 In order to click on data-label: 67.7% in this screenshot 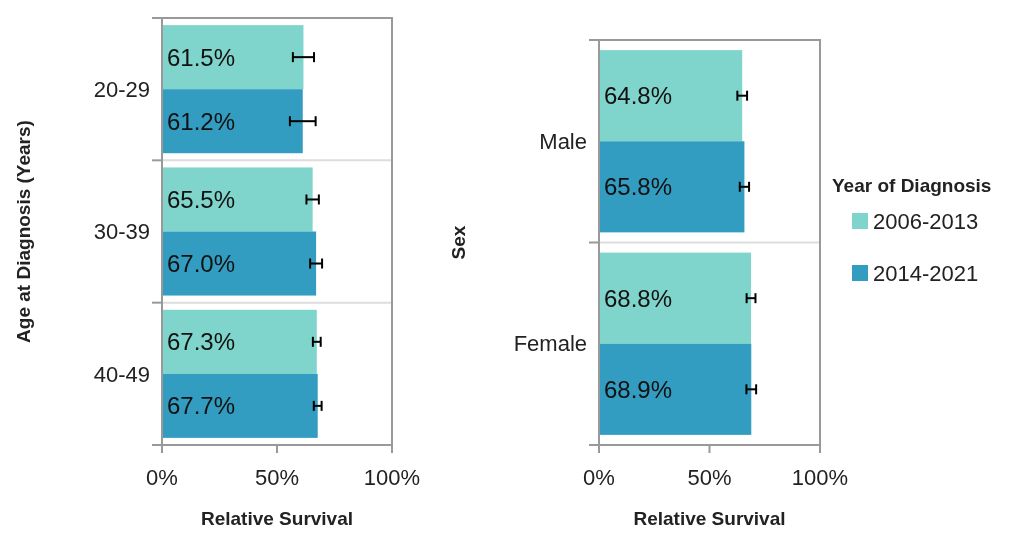, I will do `click(201, 406)`.